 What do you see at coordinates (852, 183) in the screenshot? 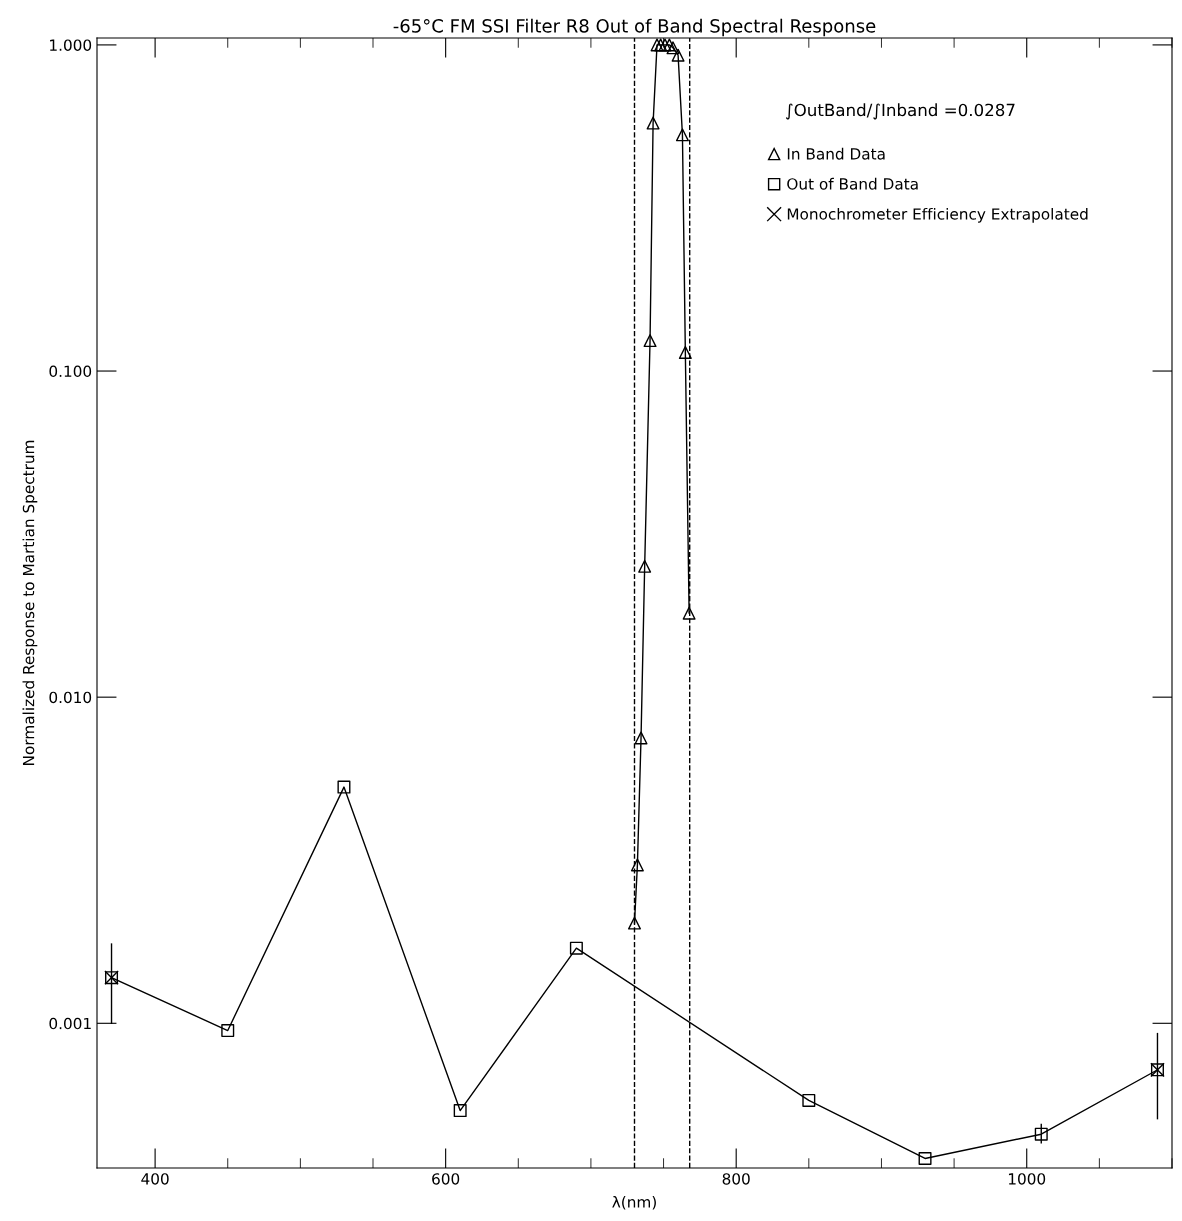
I see `legend-label: Out of Band Data` at bounding box center [852, 183].